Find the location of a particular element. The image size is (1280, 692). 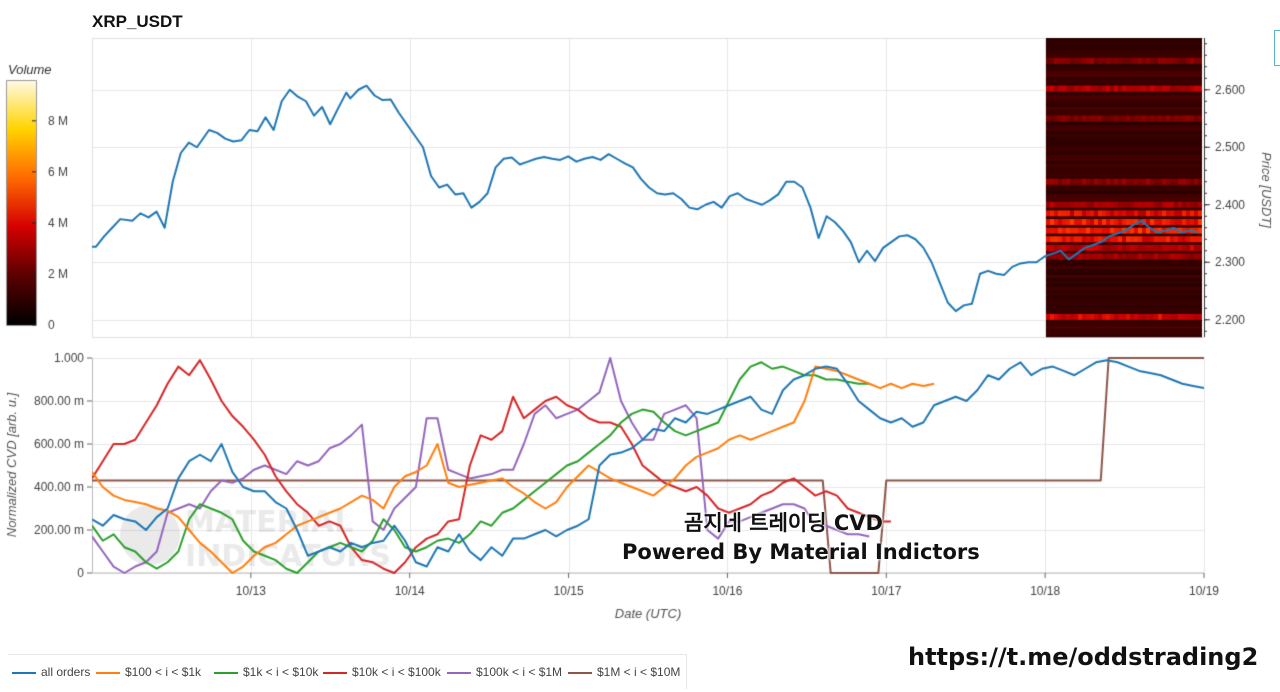

legend-item-10k-100k: $10k < i < $100k is located at coordinates (382, 672).